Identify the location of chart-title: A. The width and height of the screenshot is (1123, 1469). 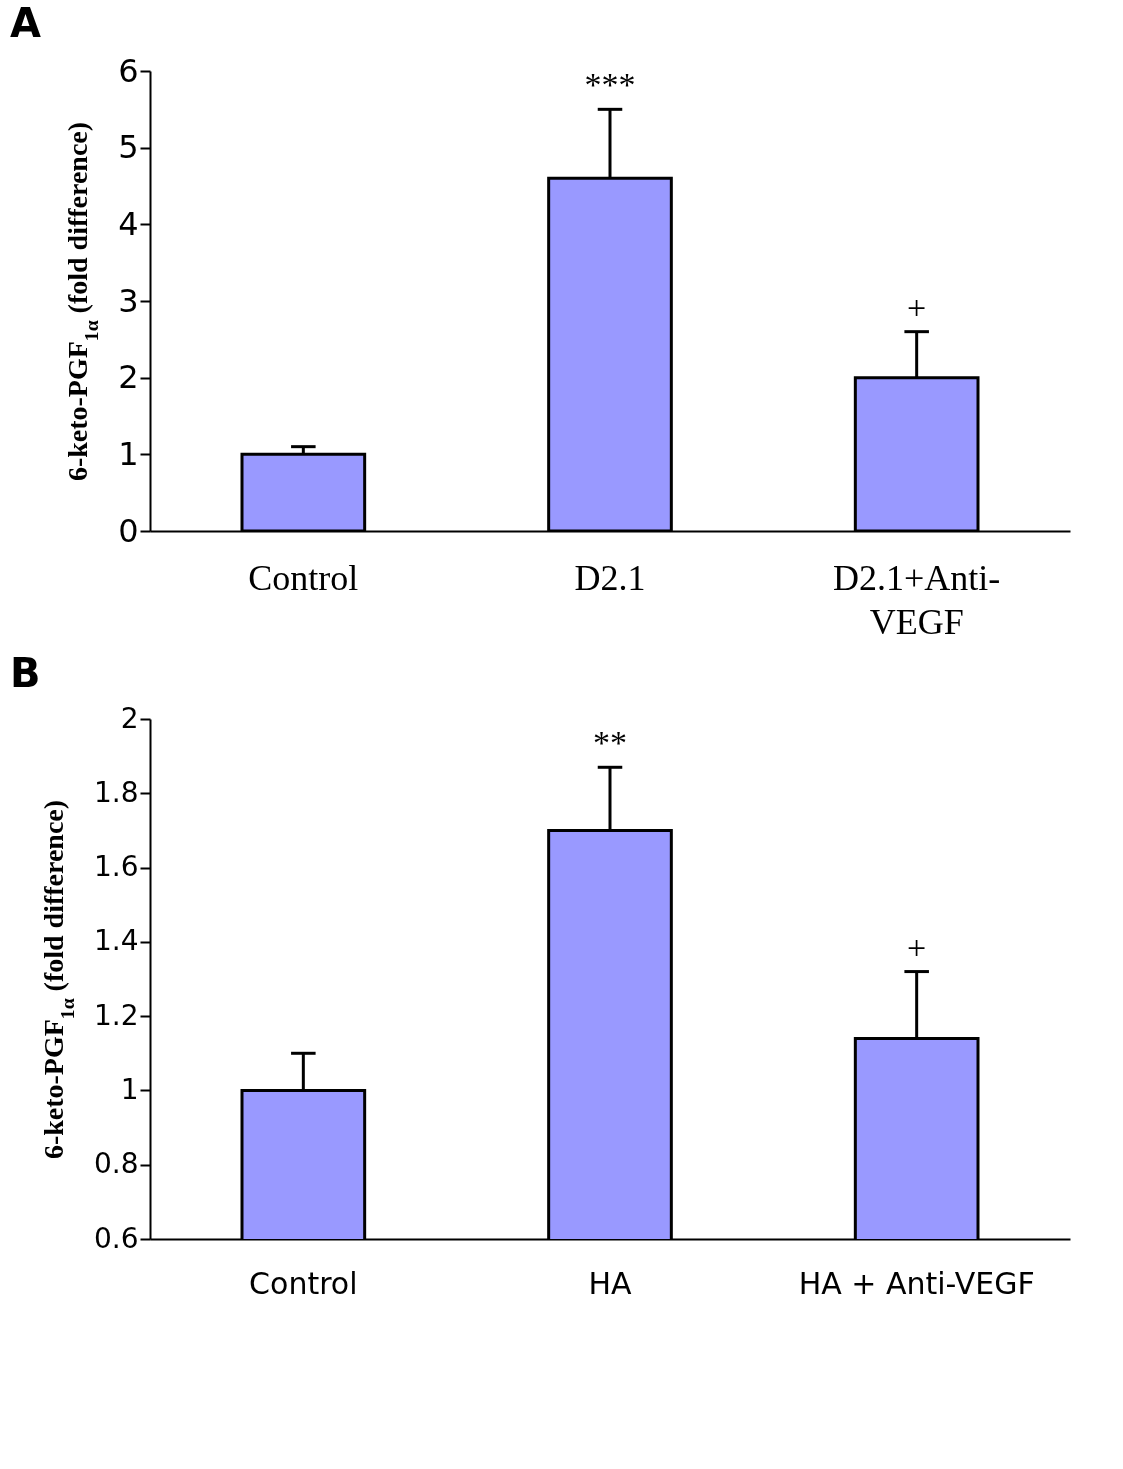
(25, 23).